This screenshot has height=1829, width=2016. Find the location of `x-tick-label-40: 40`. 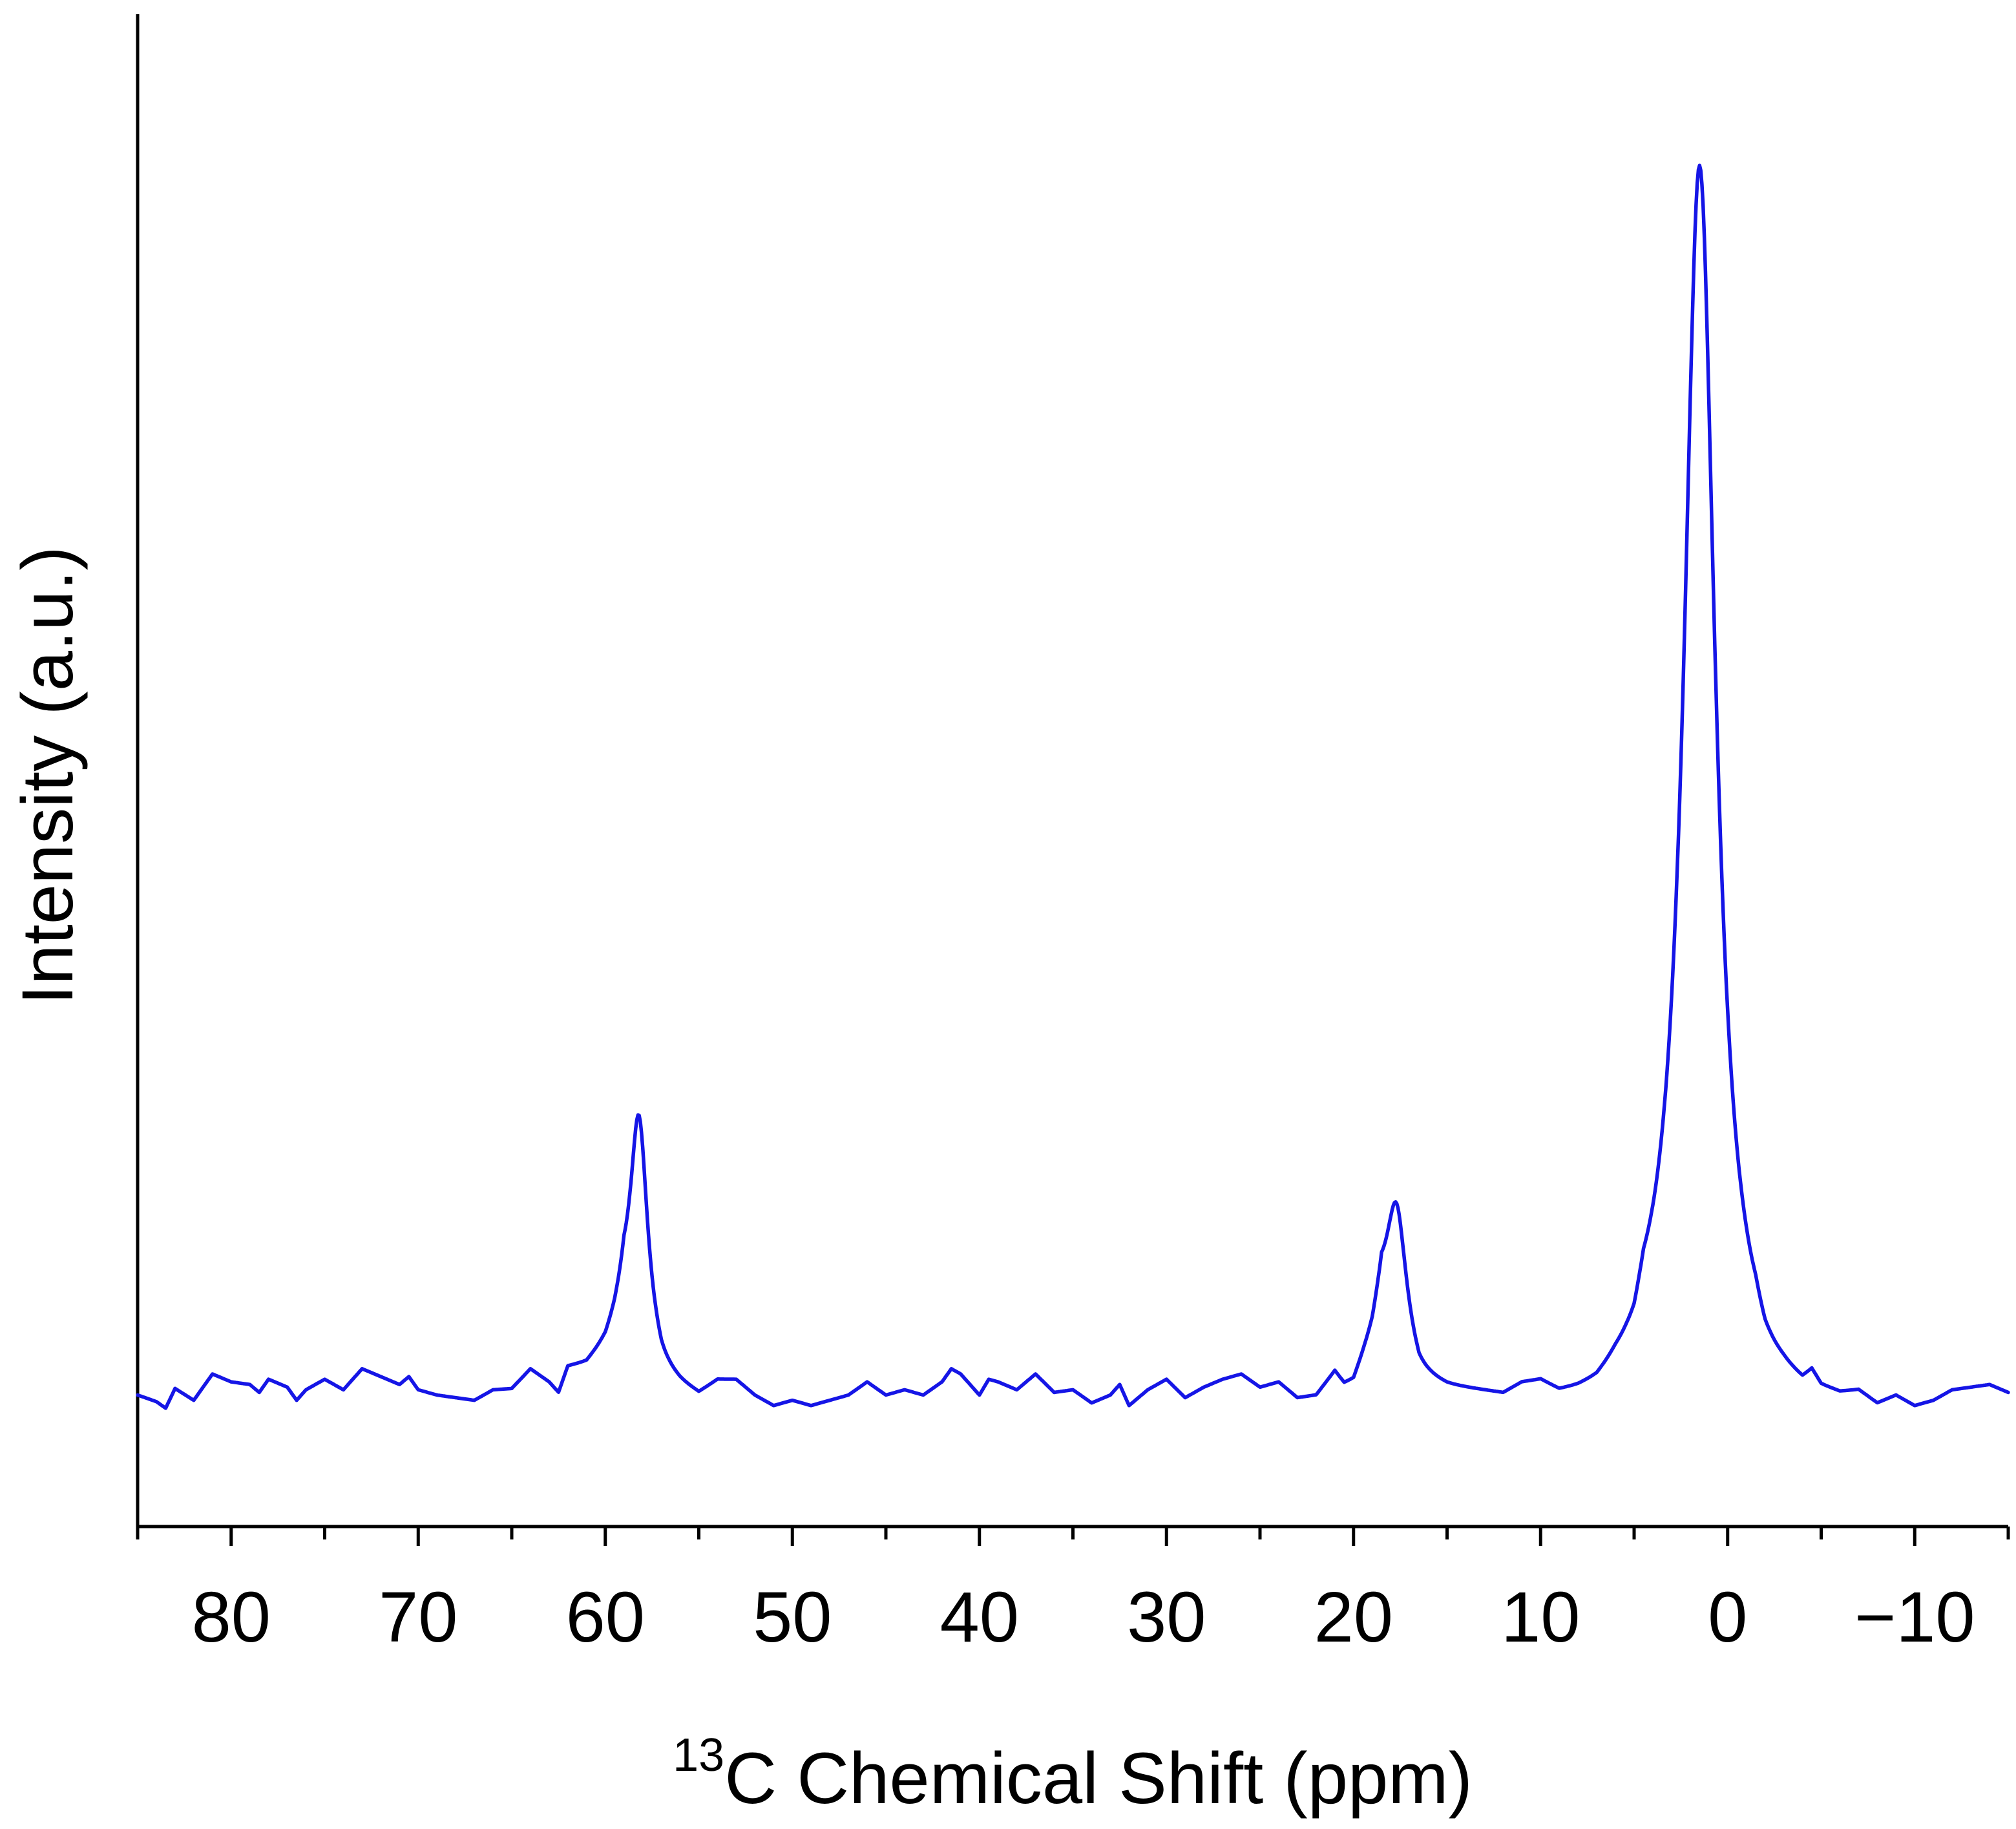

x-tick-label-40: 40 is located at coordinates (979, 1617).